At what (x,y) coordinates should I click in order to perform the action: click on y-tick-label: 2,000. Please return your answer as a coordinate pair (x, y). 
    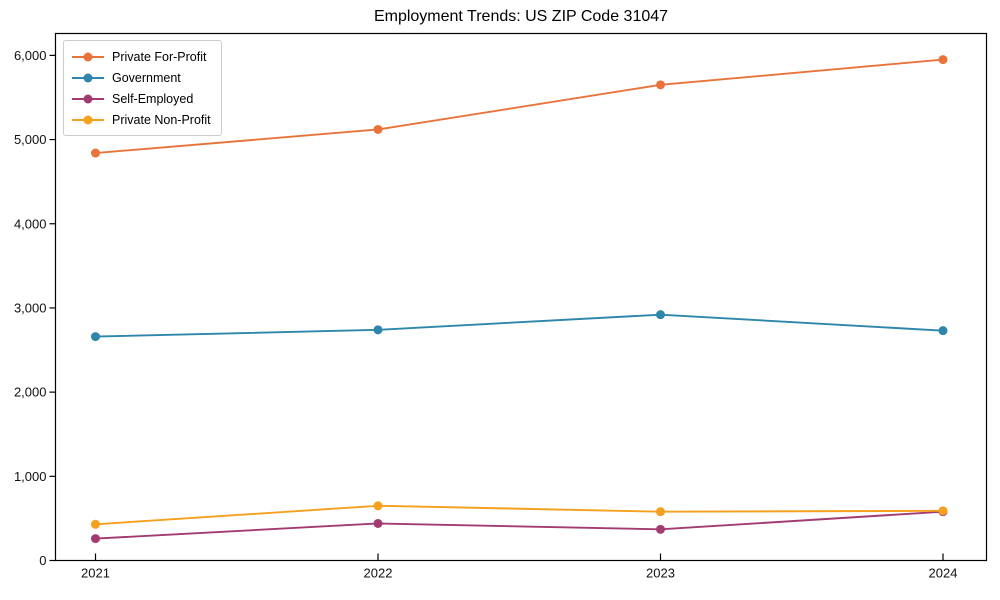
    Looking at the image, I should click on (30, 392).